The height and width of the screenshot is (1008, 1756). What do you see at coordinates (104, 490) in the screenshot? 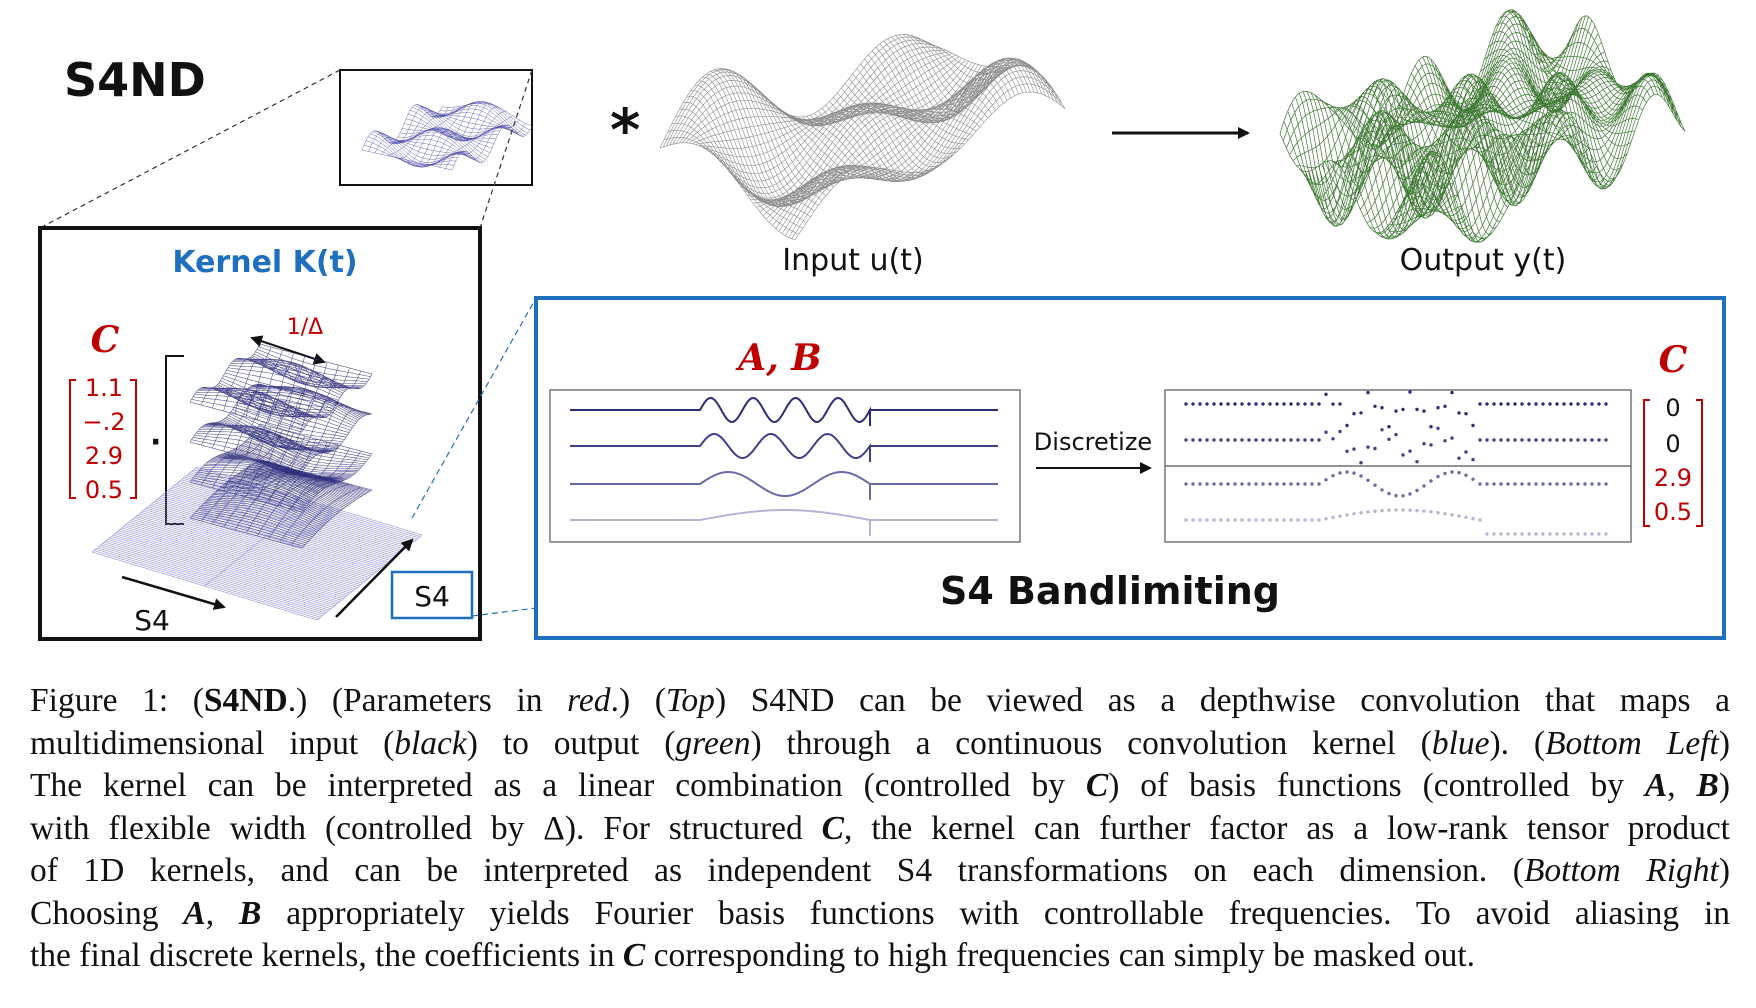
I see `c-left-value-3: 0.5` at bounding box center [104, 490].